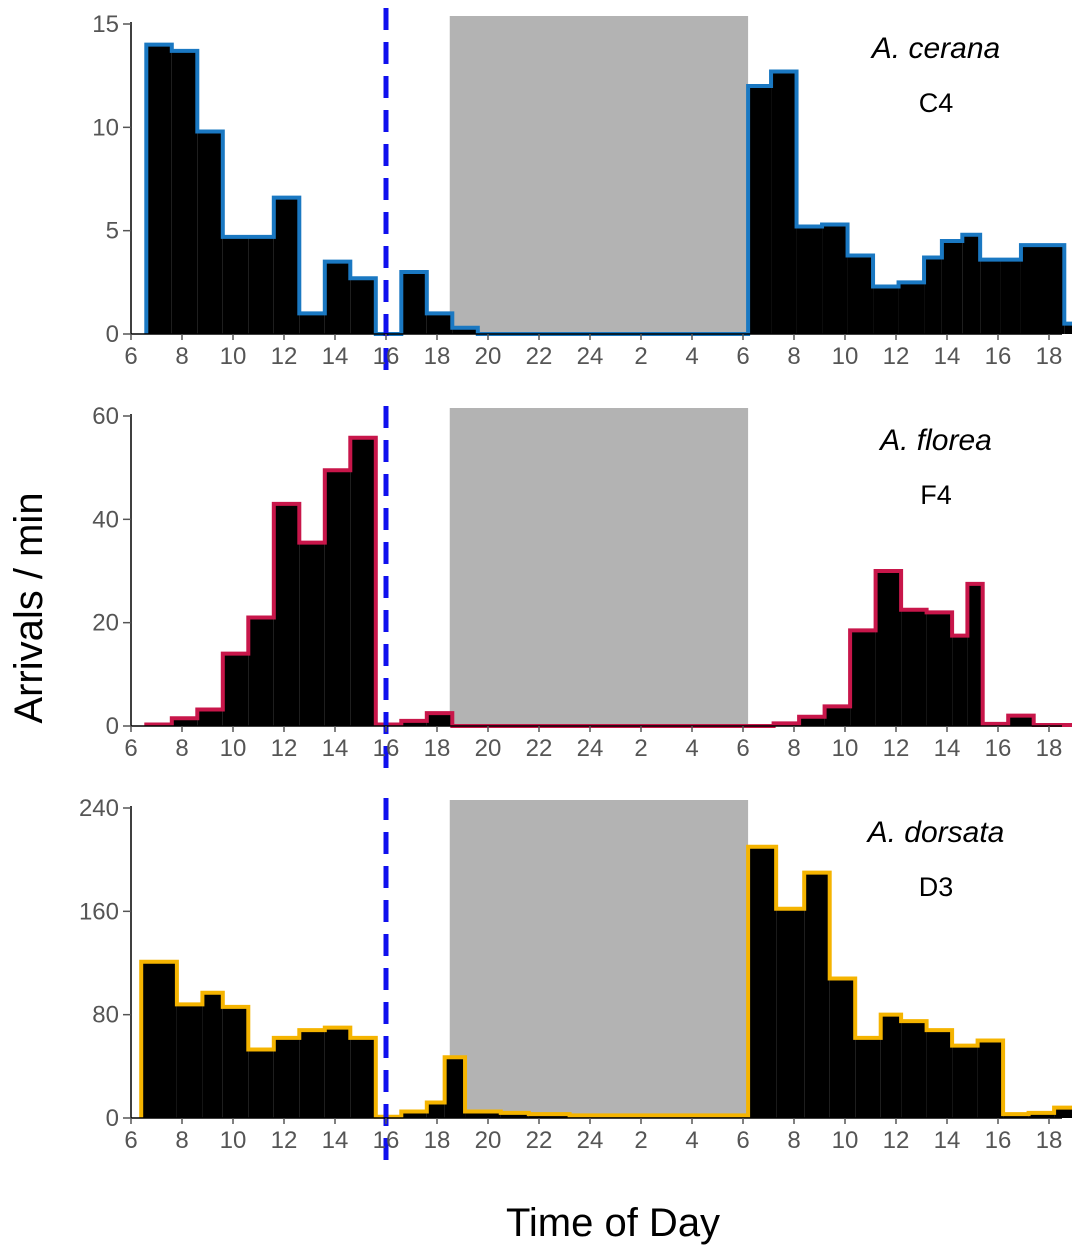  Describe the element at coordinates (105, 623) in the screenshot. I see `y-tick-label: 20` at that location.